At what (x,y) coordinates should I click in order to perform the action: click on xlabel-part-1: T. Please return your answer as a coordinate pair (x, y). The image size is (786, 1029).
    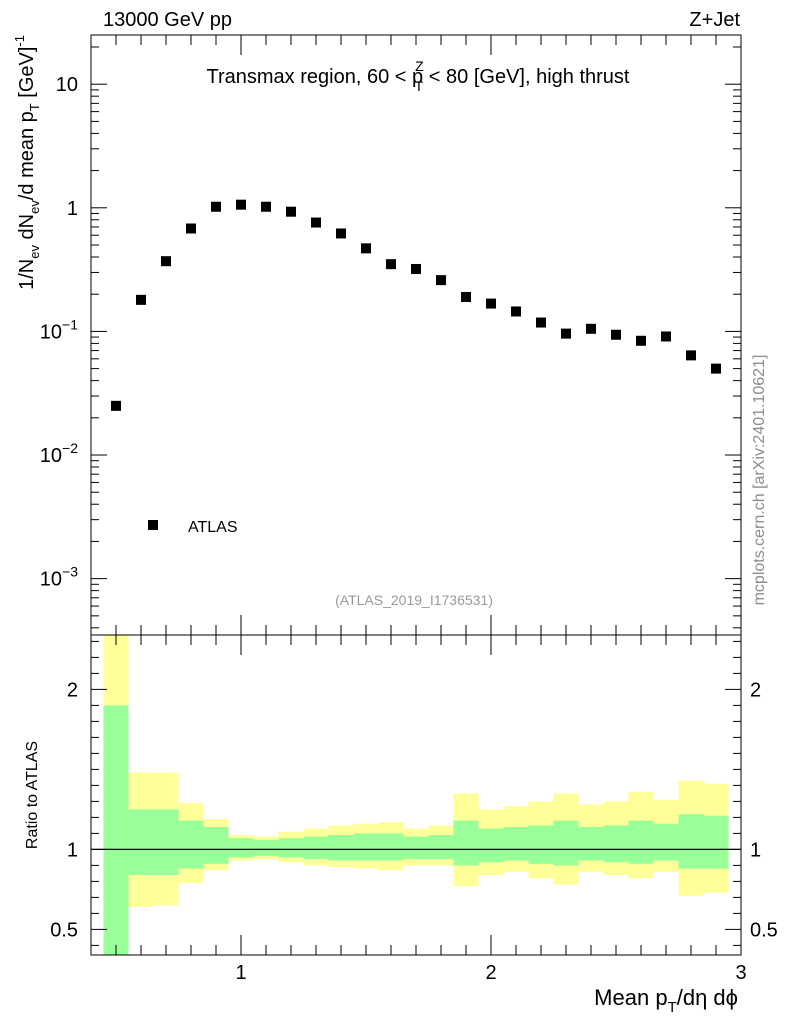
    Looking at the image, I should click on (672, 1007).